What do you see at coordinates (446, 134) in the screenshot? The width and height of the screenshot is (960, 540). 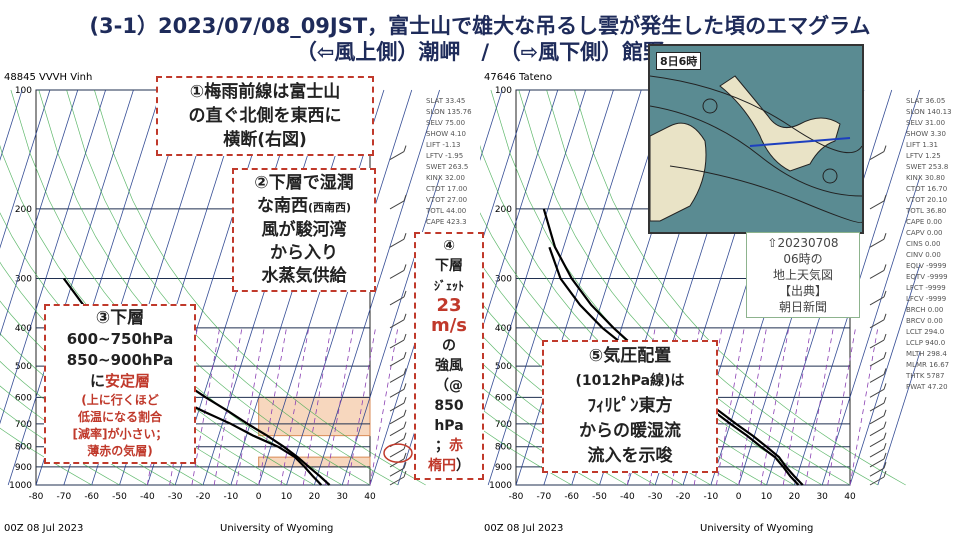 I see `left-index-row: SHOW 4.10` at bounding box center [446, 134].